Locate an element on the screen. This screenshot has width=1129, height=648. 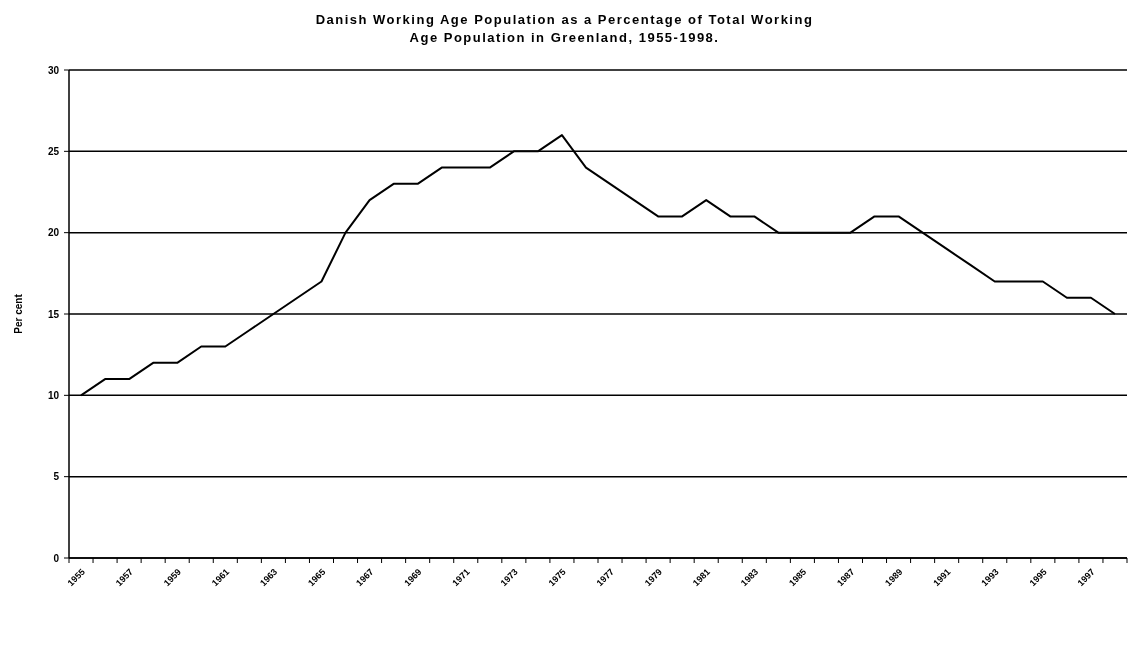
y-axis-title: Per cent is located at coordinates (18, 313).